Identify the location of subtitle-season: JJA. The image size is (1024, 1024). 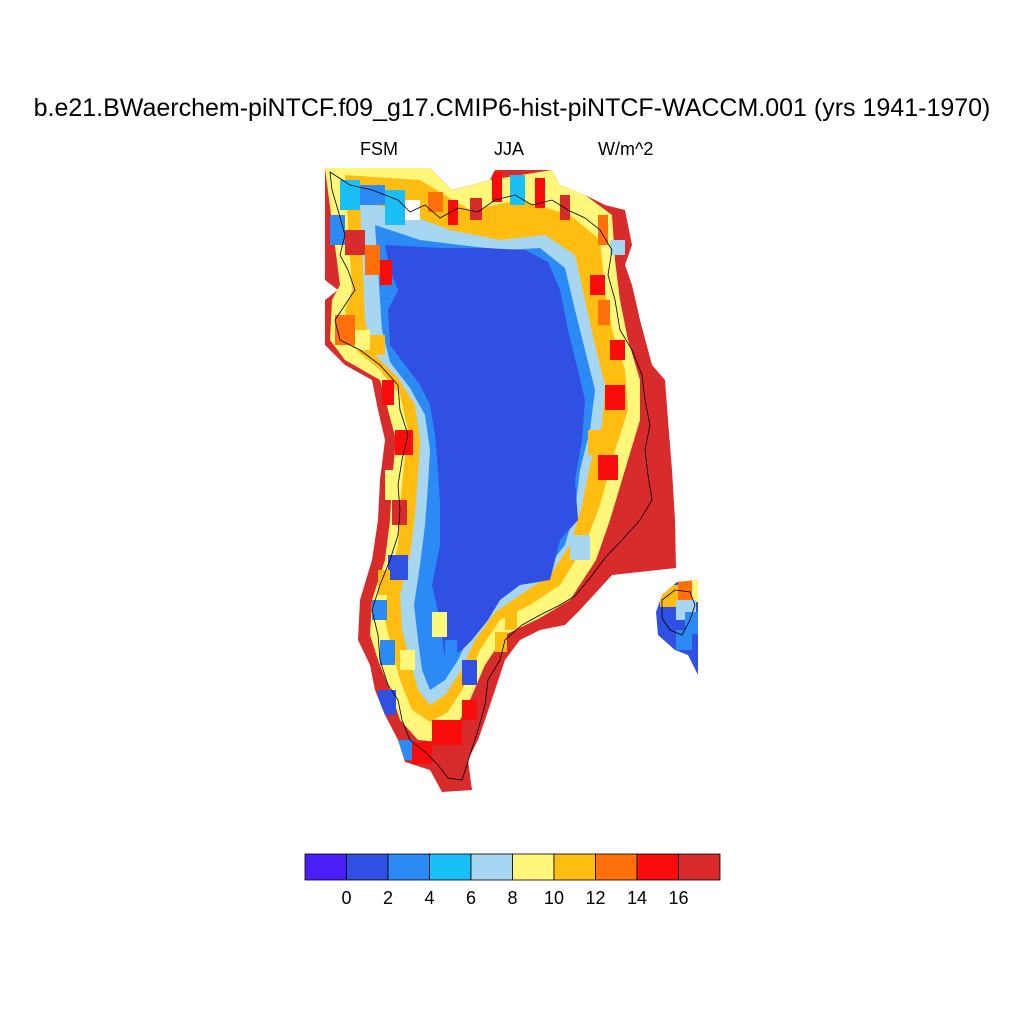
(509, 149).